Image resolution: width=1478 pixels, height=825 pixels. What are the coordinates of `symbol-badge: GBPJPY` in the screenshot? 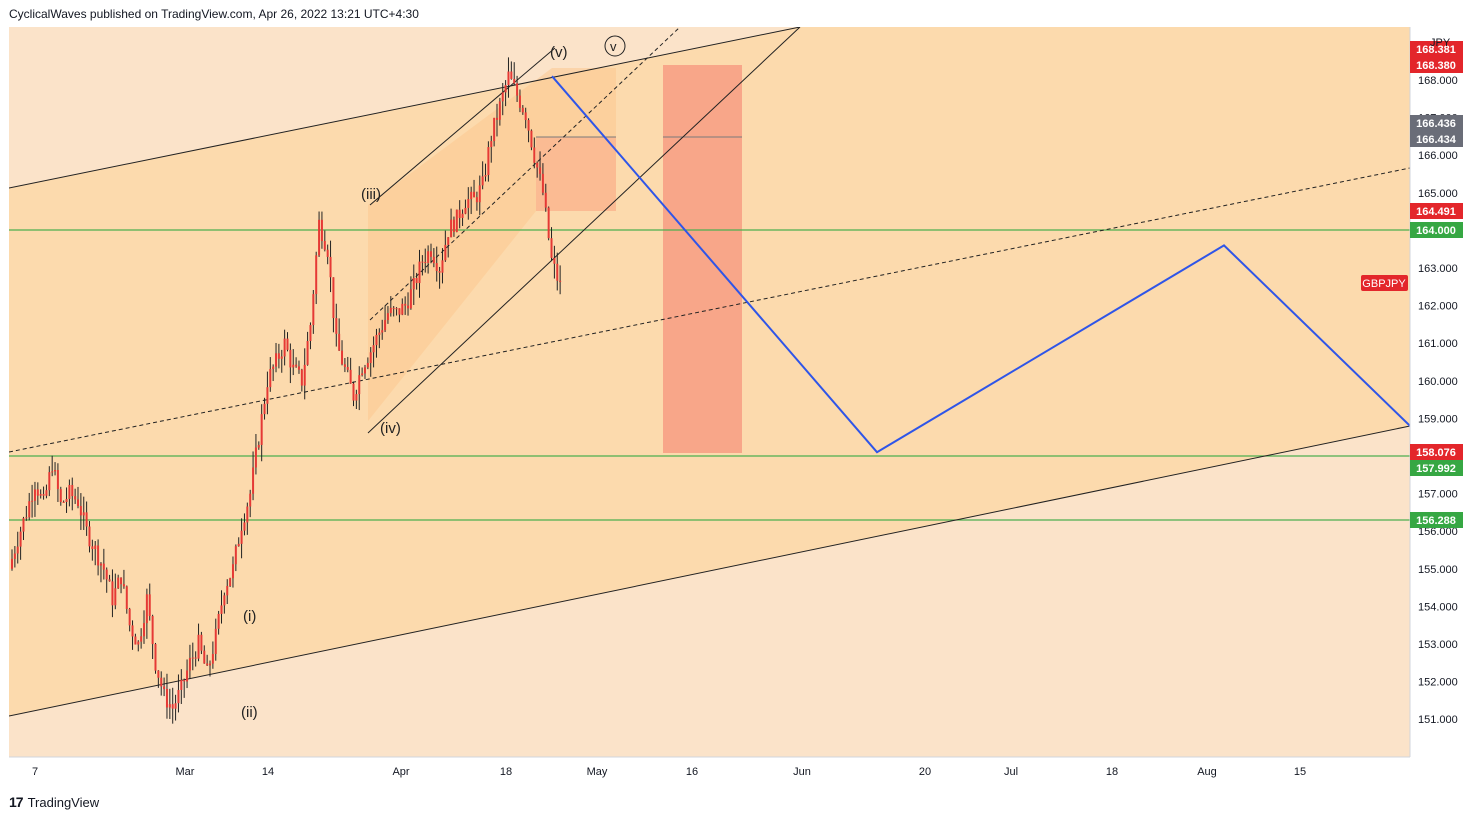 It's located at (1384, 283).